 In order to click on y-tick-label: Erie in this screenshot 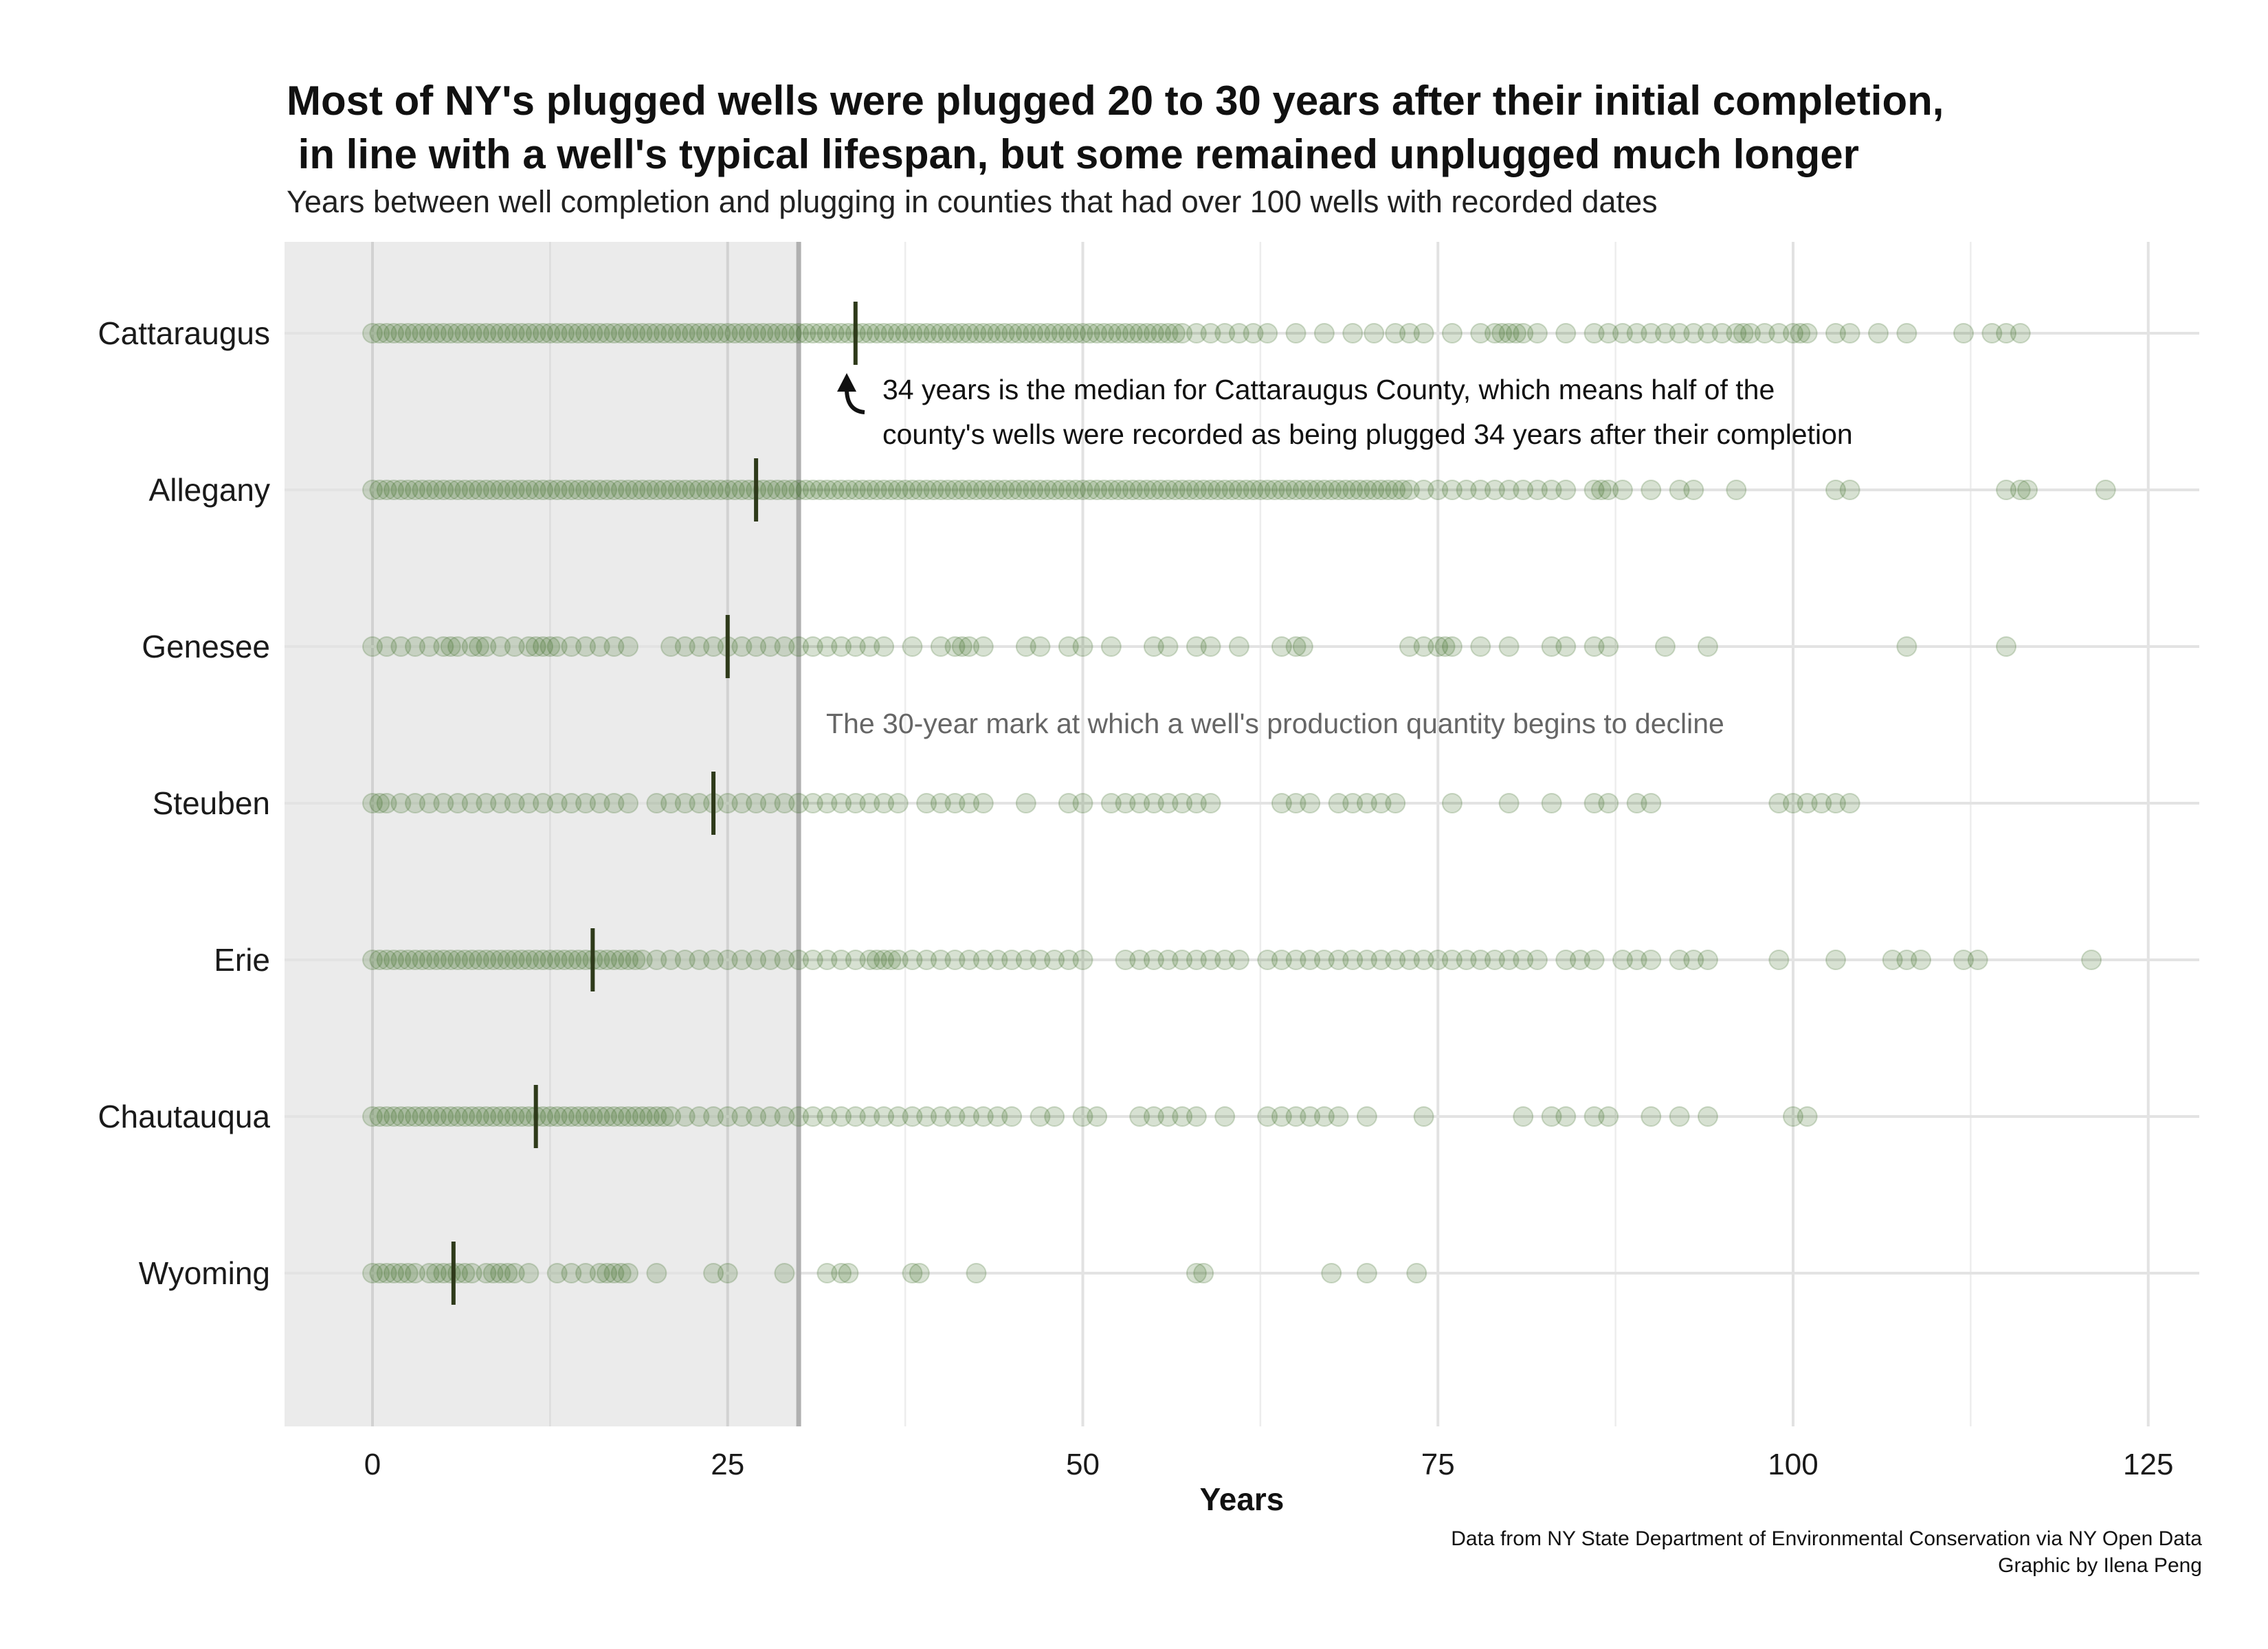, I will do `click(242, 960)`.